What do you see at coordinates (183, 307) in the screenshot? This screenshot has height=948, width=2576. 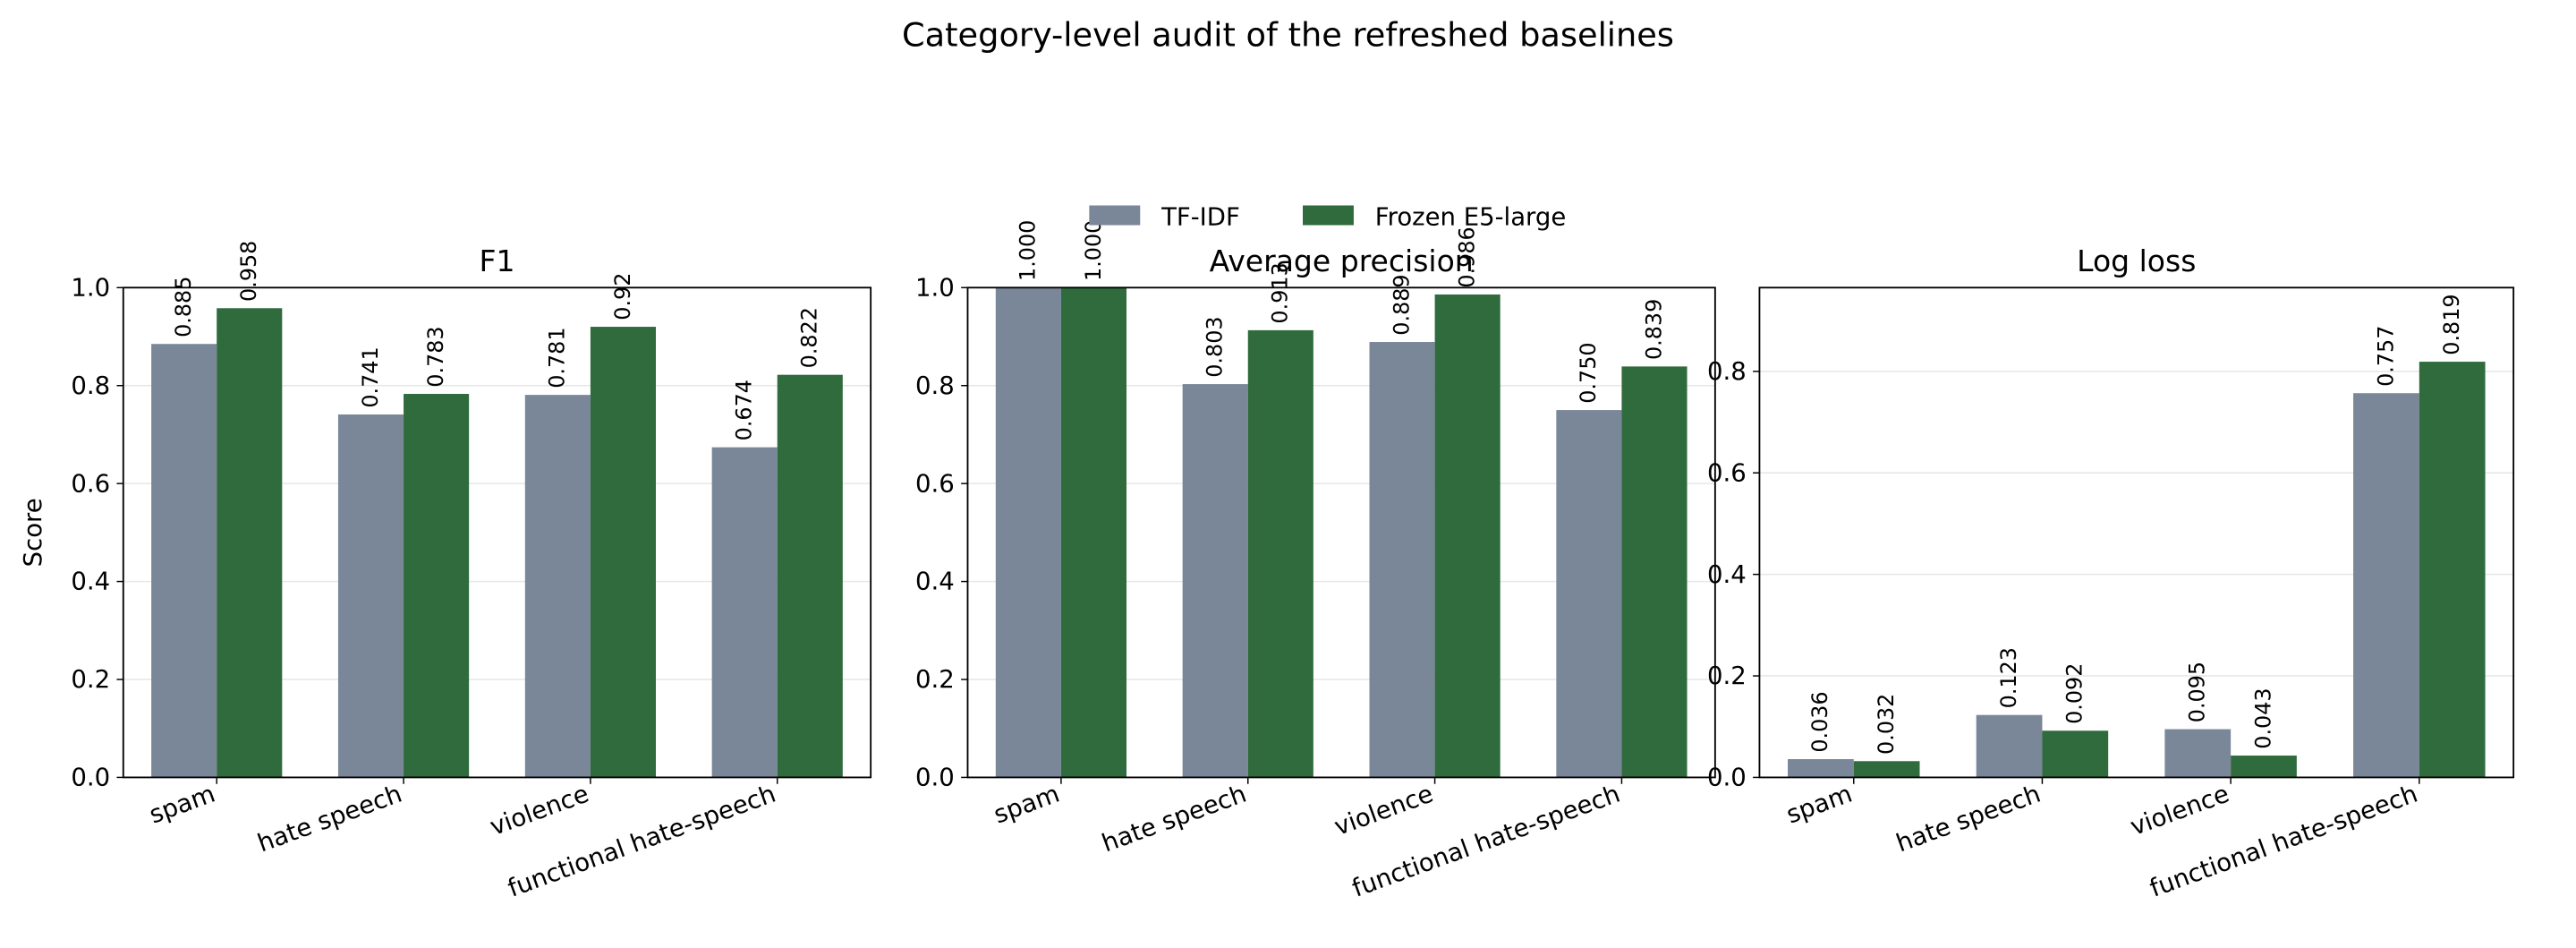 I see `value-label: 0.885` at bounding box center [183, 307].